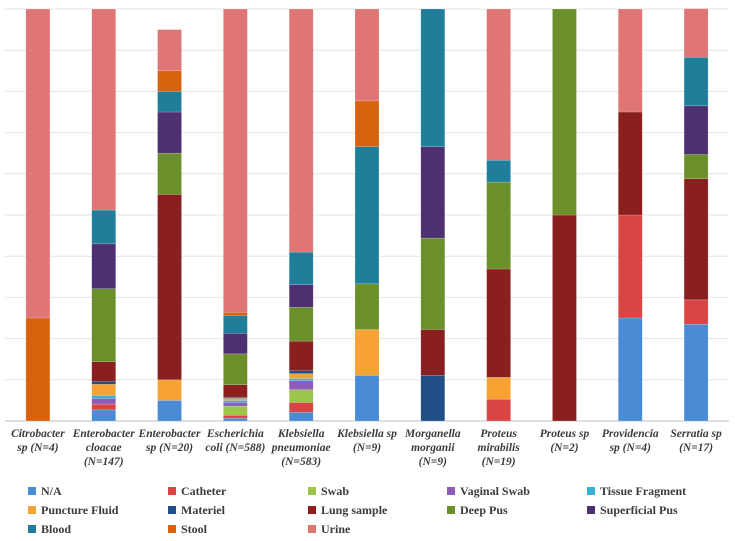  Describe the element at coordinates (80, 510) in the screenshot. I see `legend-label: Puncture Fluid` at that location.